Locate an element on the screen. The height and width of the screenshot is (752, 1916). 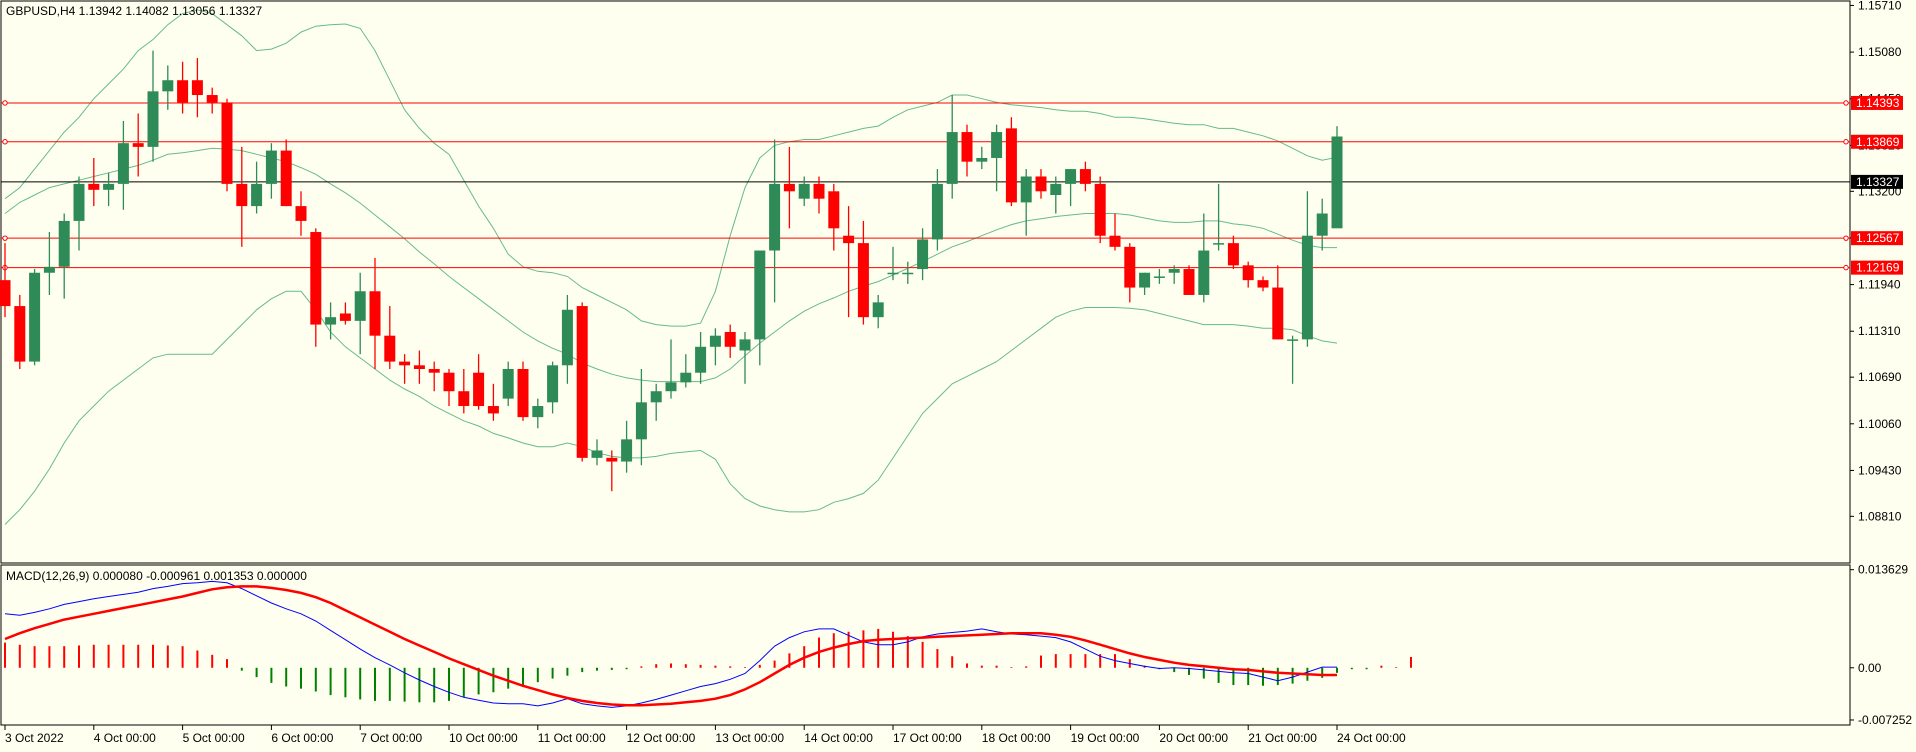
level-tag-label: 1.12567 is located at coordinates (1878, 238).